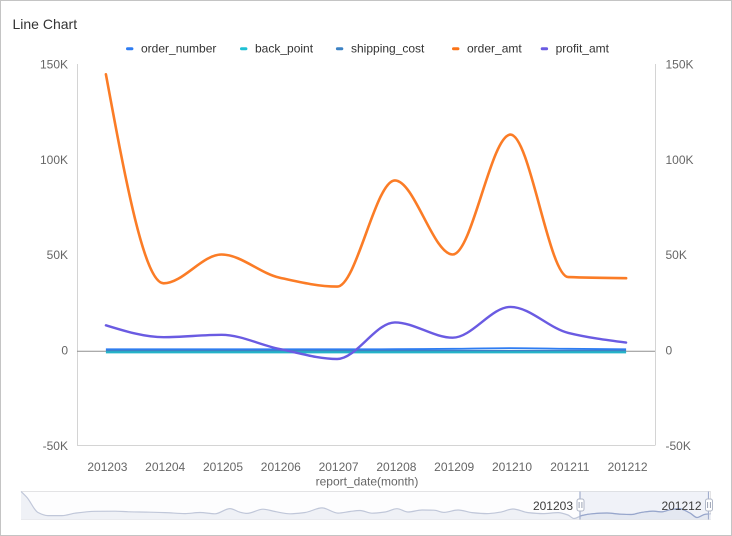 This screenshot has height=536, width=732. Describe the element at coordinates (494, 49) in the screenshot. I see `svg-text: order_amt` at that location.